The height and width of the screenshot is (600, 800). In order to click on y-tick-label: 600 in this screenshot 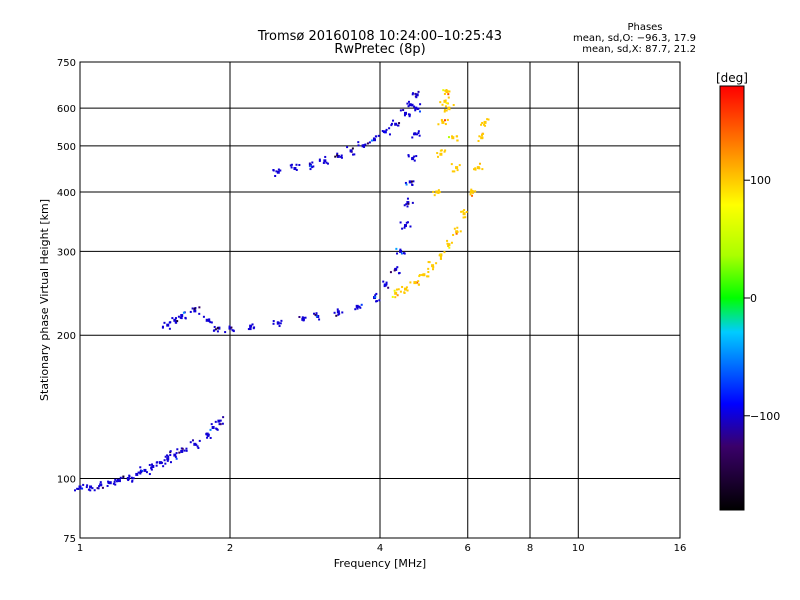, I will do `click(66, 109)`.